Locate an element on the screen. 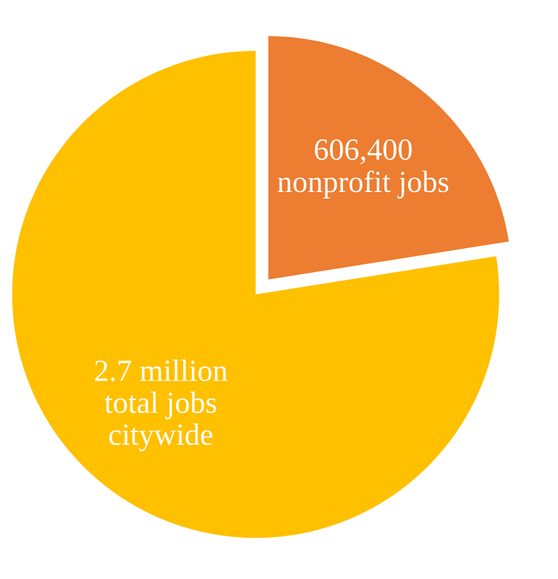 The width and height of the screenshot is (558, 579). slice-label: 606,400 nonprofit jobs is located at coordinates (363, 168).